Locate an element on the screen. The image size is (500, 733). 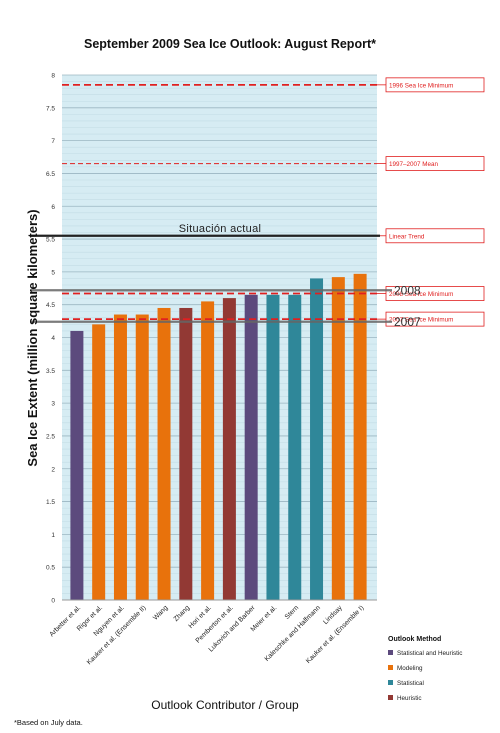
y-tick-labels: 0 0.5 1 1.5 2 2.5 3 3.5 4 4.5 5 5.5 6 6.5 7 7.5 8 is located at coordinates (50, 339).